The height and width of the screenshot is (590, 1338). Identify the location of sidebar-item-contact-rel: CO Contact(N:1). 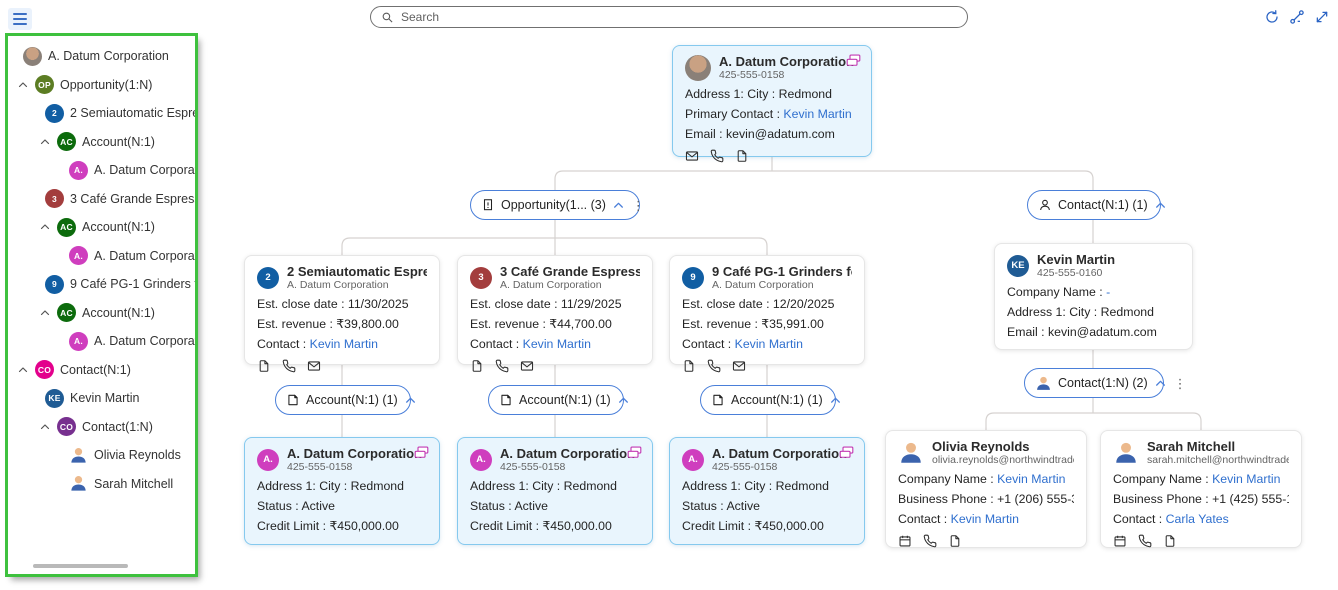
(101, 370).